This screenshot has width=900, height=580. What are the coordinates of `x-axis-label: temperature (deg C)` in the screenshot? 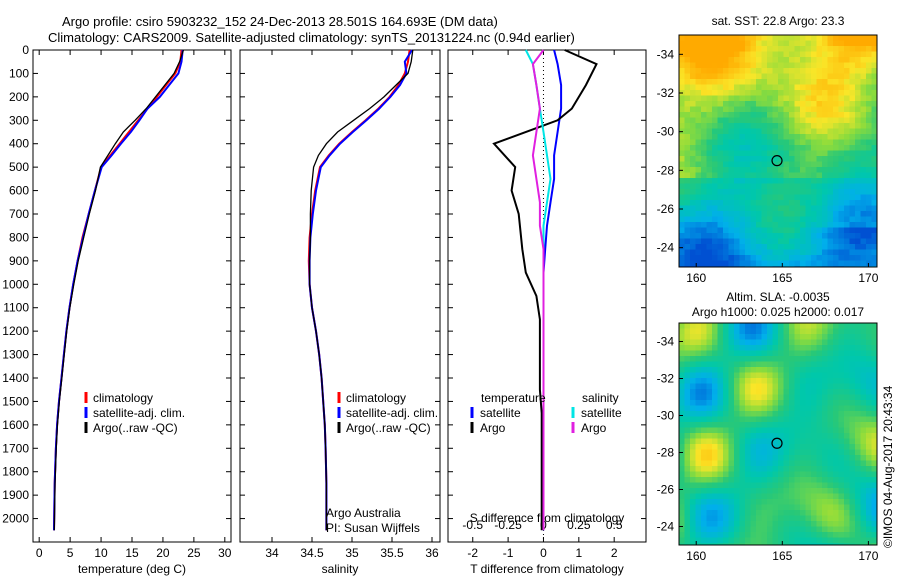 It's located at (132, 569).